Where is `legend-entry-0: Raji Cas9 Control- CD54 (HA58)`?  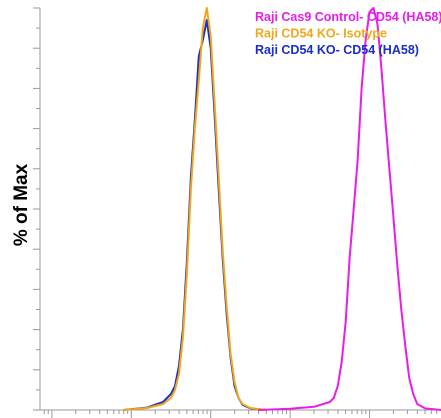
legend-entry-0: Raji Cas9 Control- CD54 (HA58) is located at coordinates (348, 17).